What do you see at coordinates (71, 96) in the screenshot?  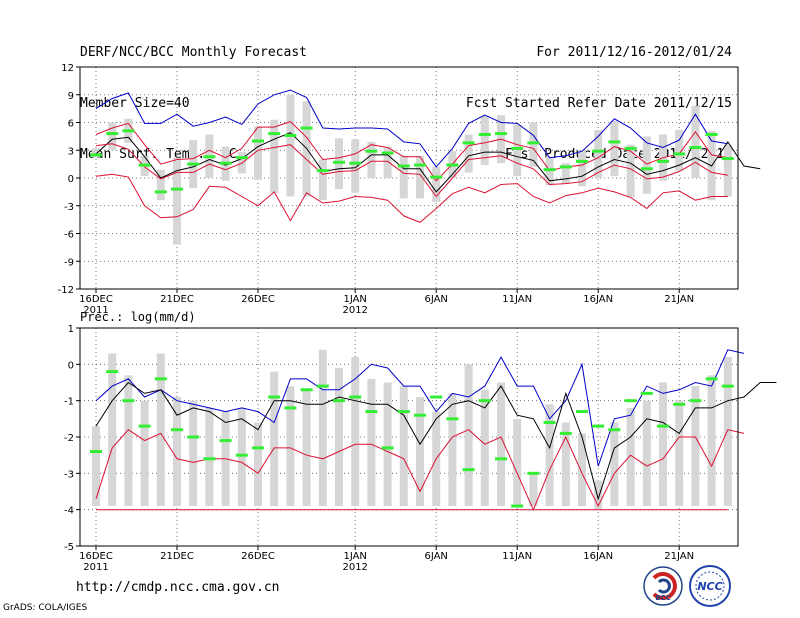 I see `temp-ytick-label: 9` at bounding box center [71, 96].